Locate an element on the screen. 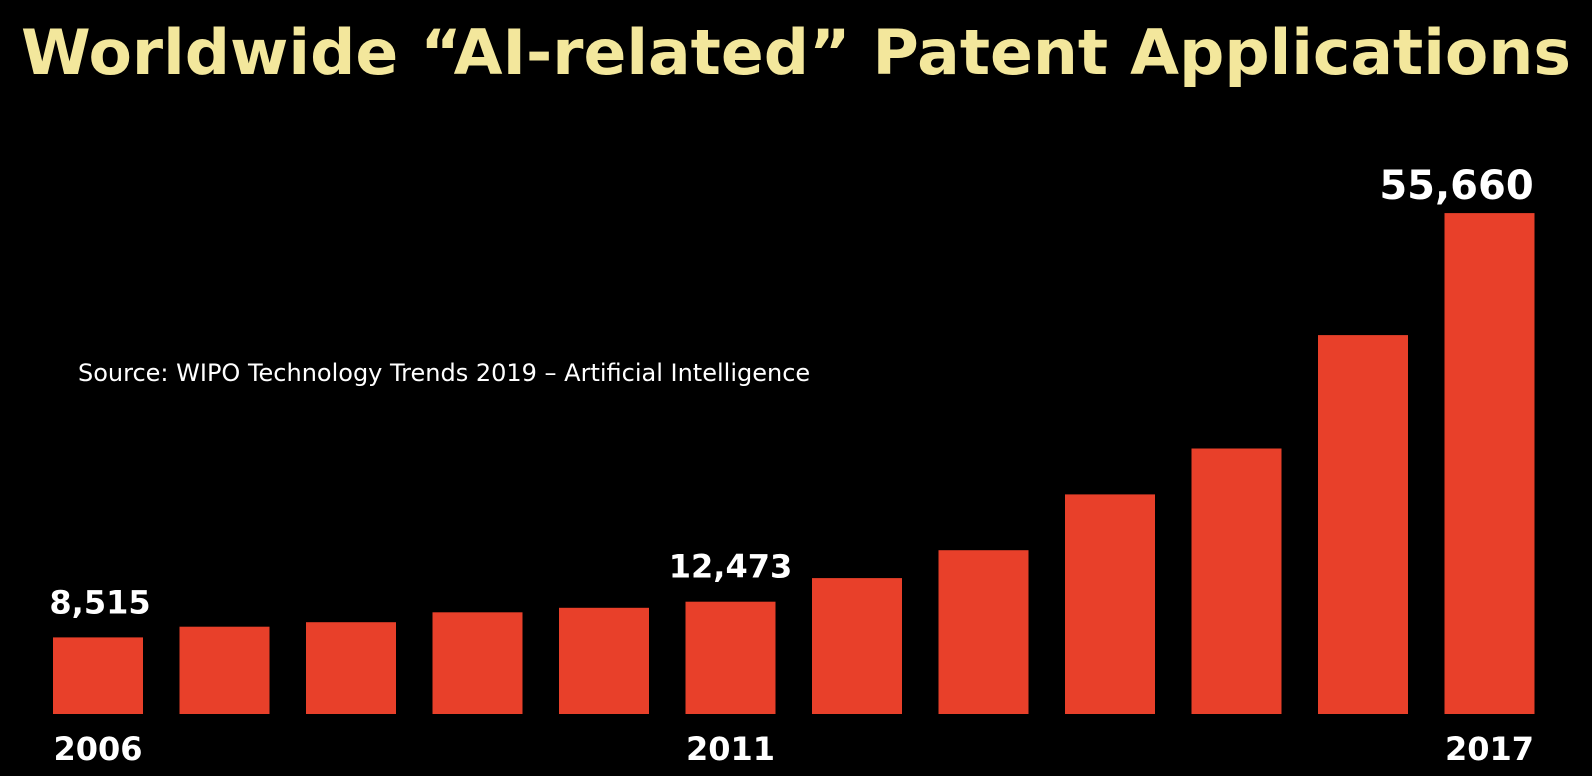 This screenshot has height=776, width=1592. data-label-2011: 12,473 is located at coordinates (730, 567).